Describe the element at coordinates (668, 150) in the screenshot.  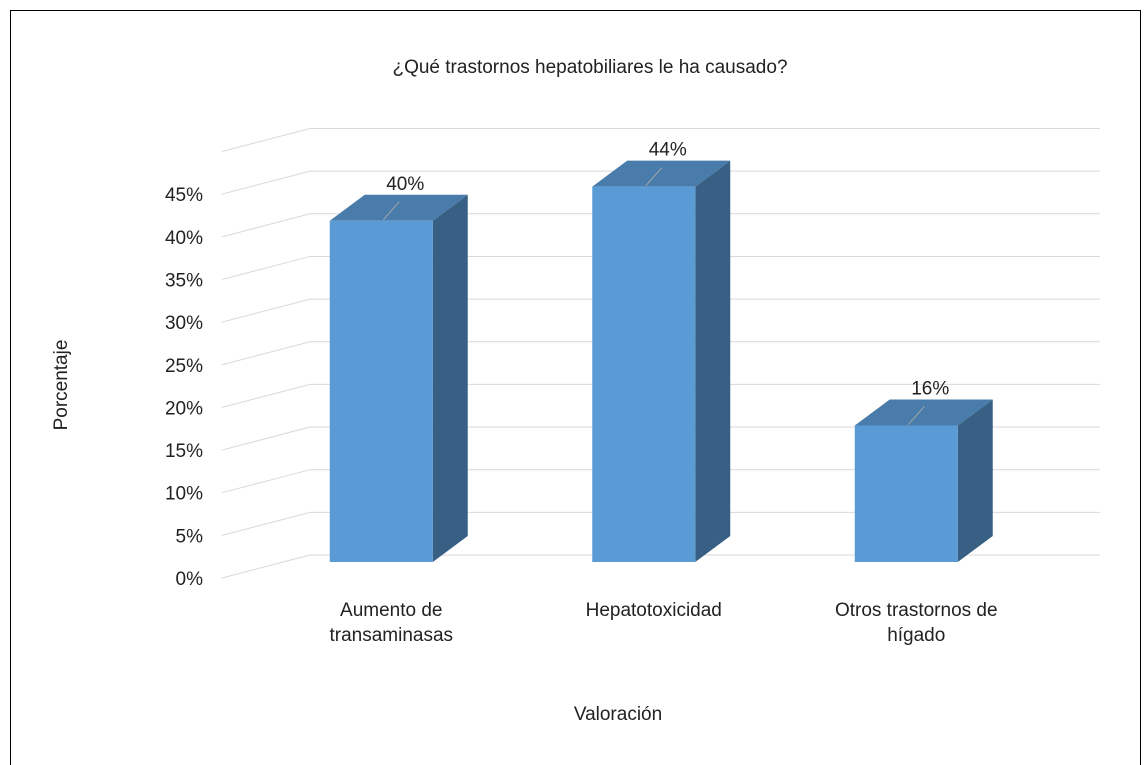
I see `data-label: 44%` at that location.